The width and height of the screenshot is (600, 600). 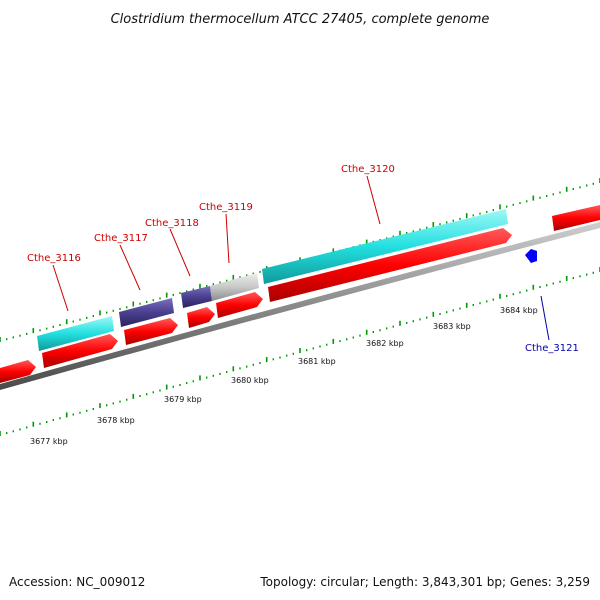 I want to click on gene-label-cthe-3116: Cthe_3116, so click(x=54, y=258).